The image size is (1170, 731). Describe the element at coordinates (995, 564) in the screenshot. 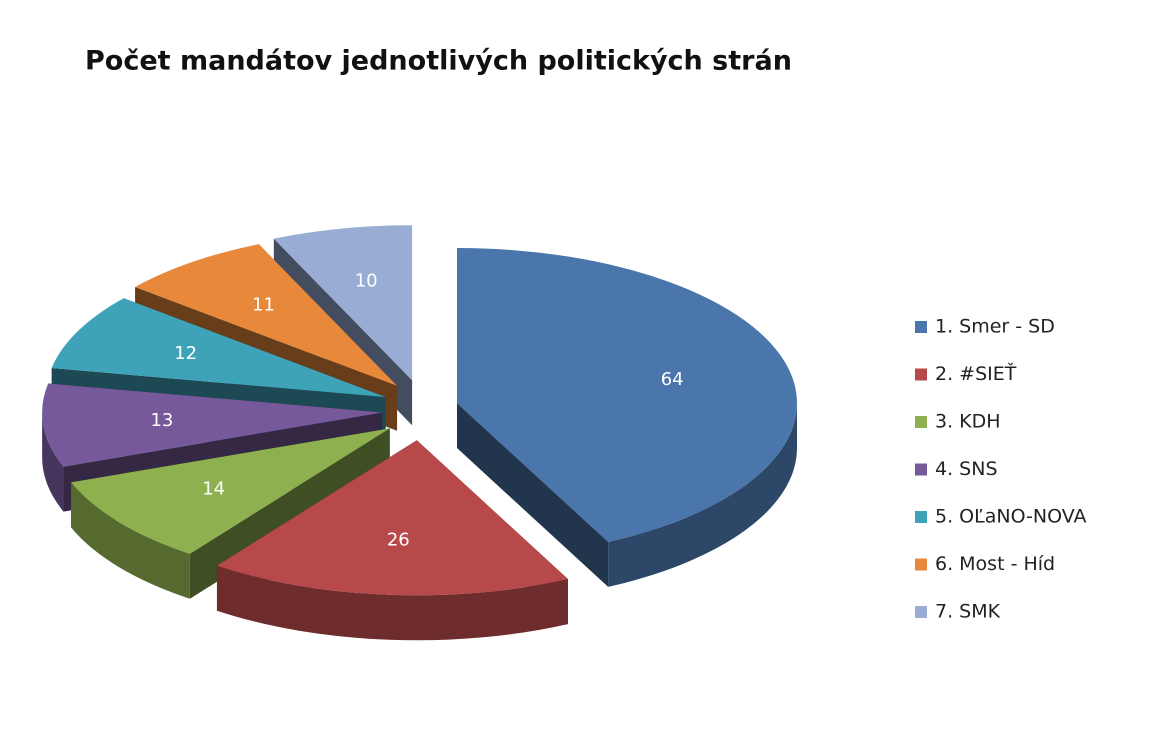

I see `legend-label: 6. Most - Híd` at that location.